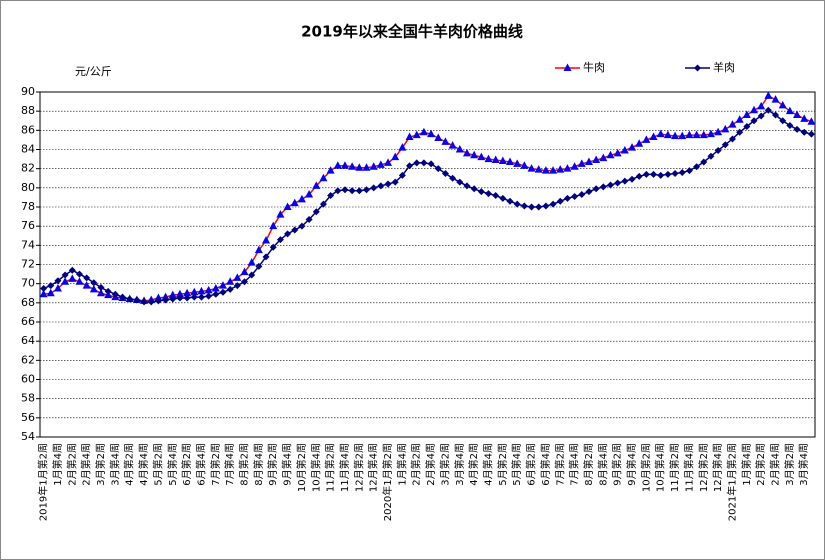 Image resolution: width=825 pixels, height=560 pixels. Describe the element at coordinates (28, 129) in the screenshot. I see `y-tick-label: 86` at that location.